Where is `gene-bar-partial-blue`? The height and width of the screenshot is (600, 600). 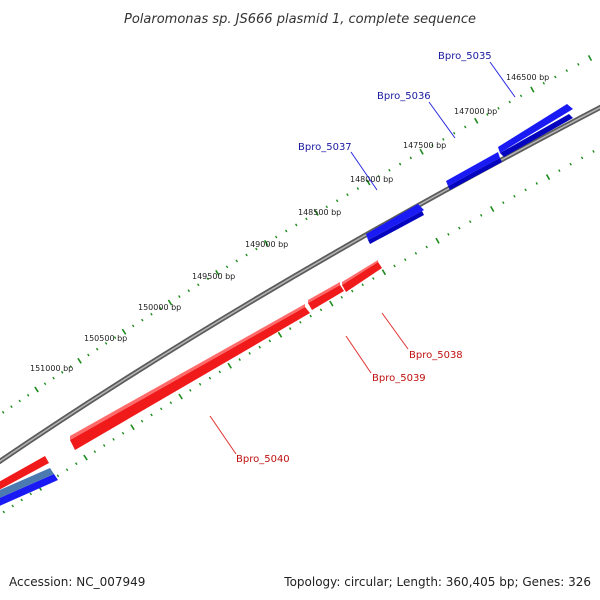
gene-bar-partial-blue is located at coordinates (29, 491).